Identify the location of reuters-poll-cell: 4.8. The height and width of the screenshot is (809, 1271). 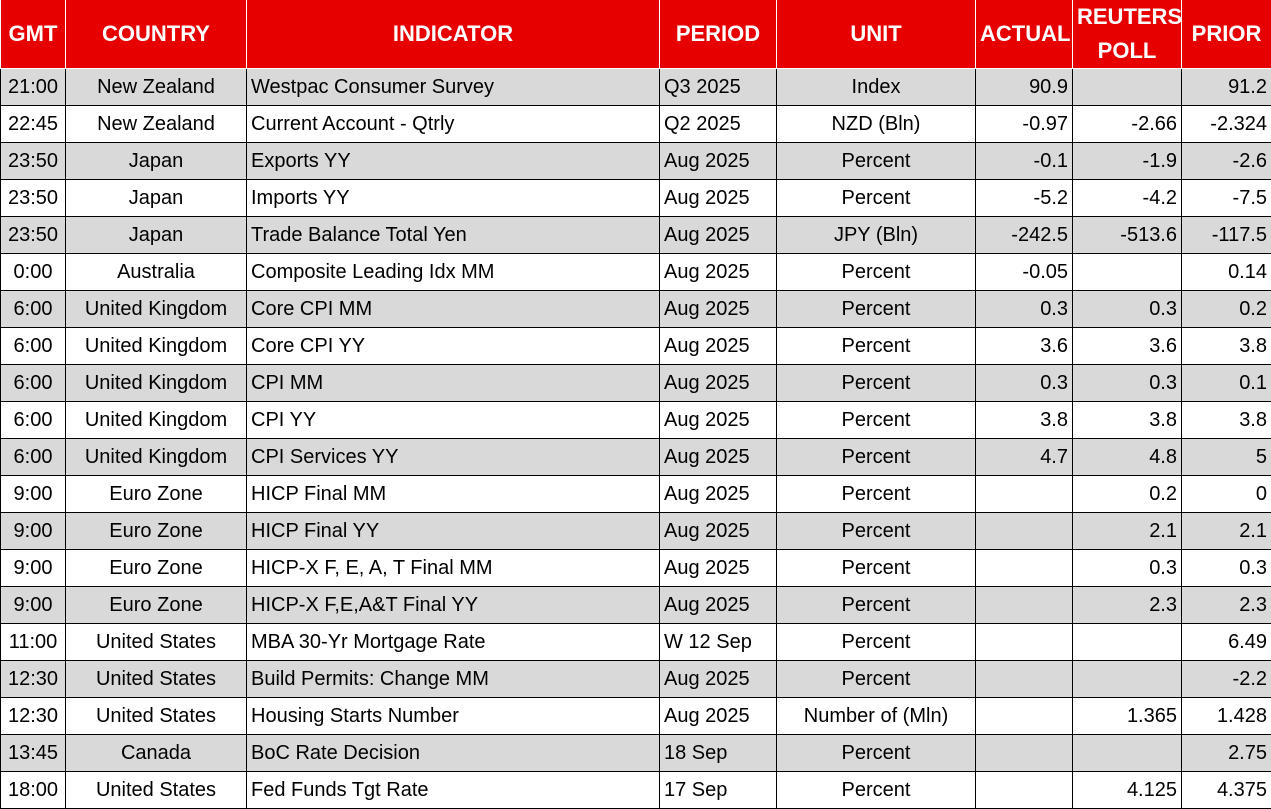
(1127, 457).